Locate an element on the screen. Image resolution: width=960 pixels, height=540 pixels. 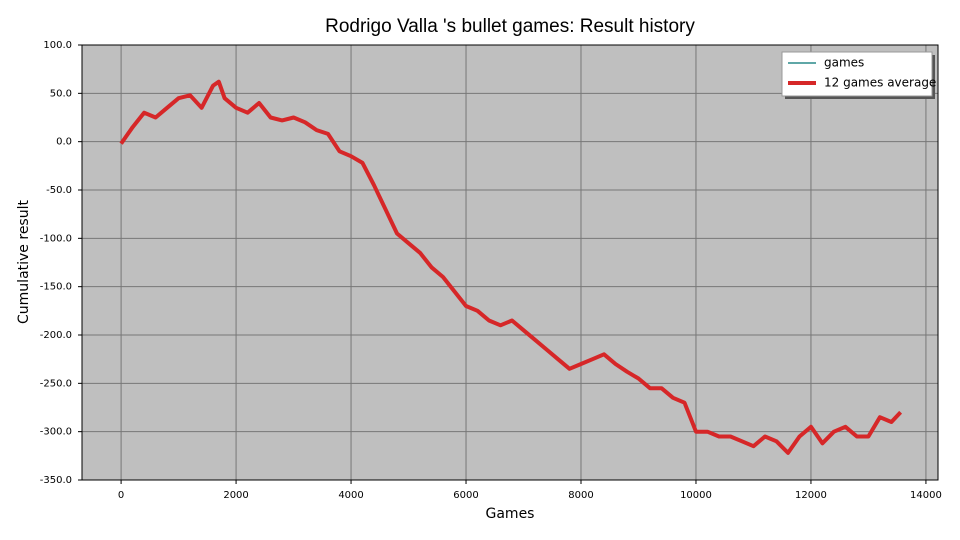
x-tick-label: 4000 is located at coordinates (350, 495).